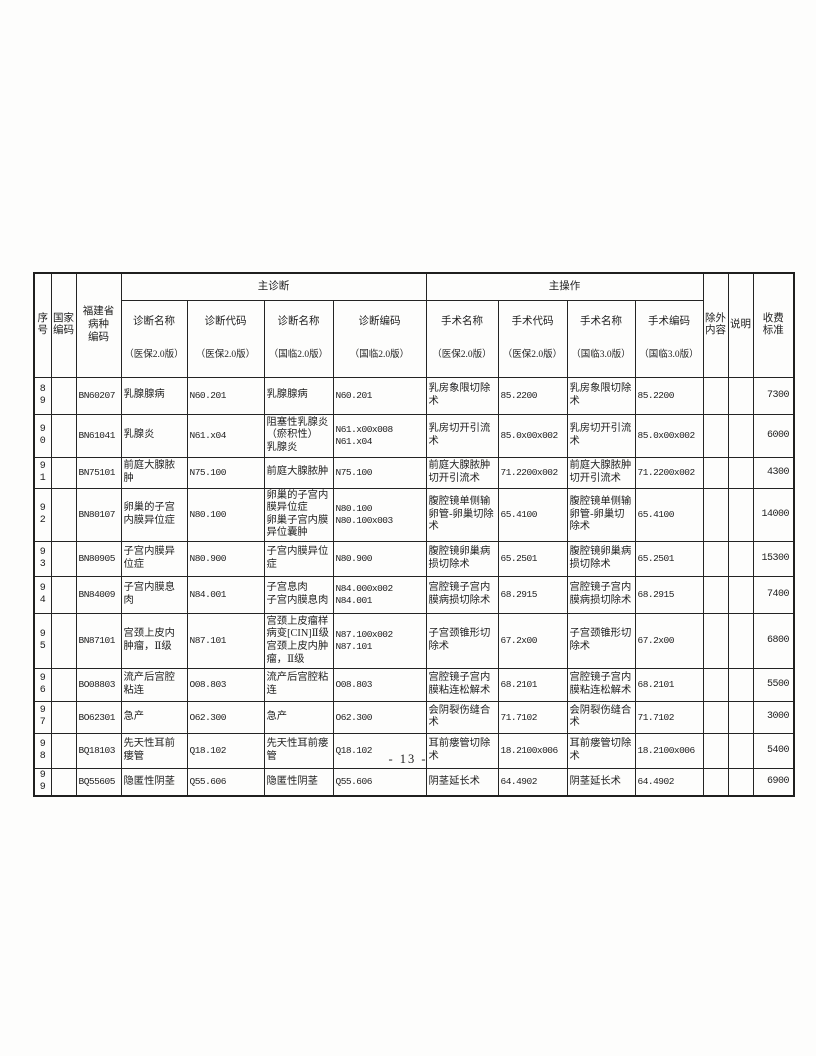  Describe the element at coordinates (564, 286) in the screenshot. I see `group-header-main-operation: 主操作` at that location.